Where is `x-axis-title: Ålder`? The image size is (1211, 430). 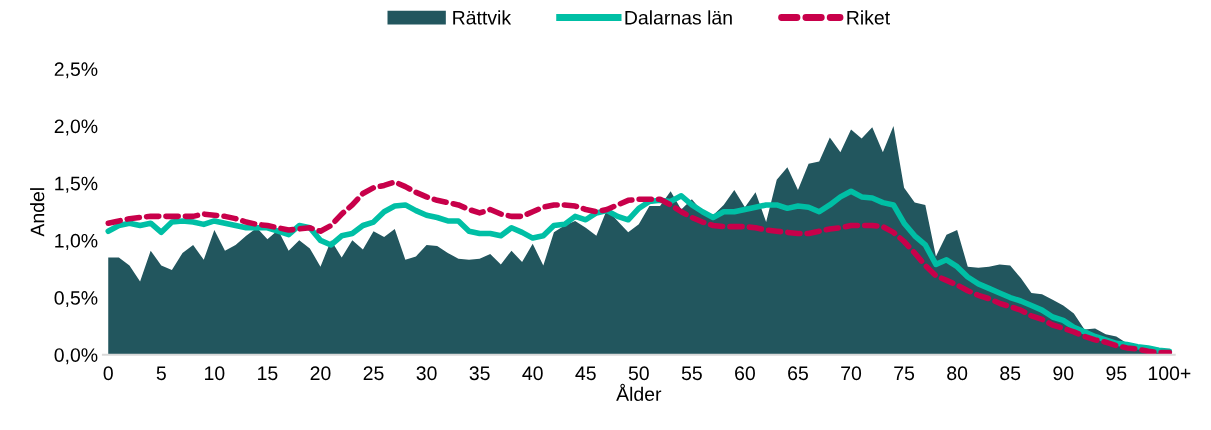 x-axis-title: Ålder is located at coordinates (639, 392).